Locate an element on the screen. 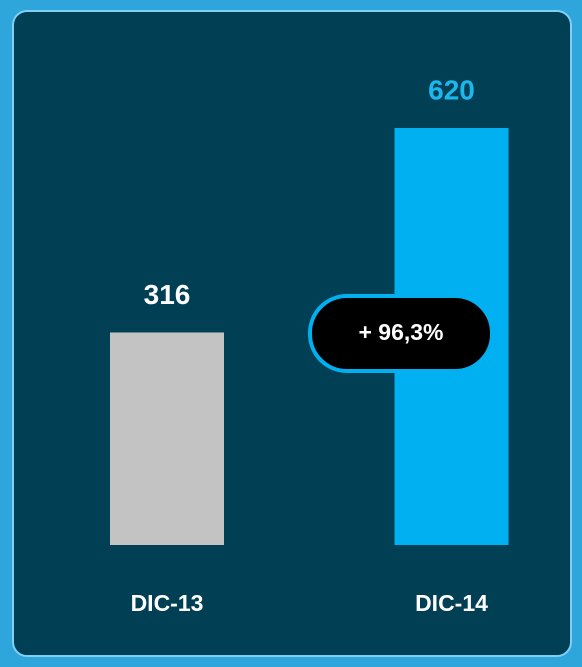 This screenshot has width=582, height=667. annotation: + 96,3% is located at coordinates (400, 332).